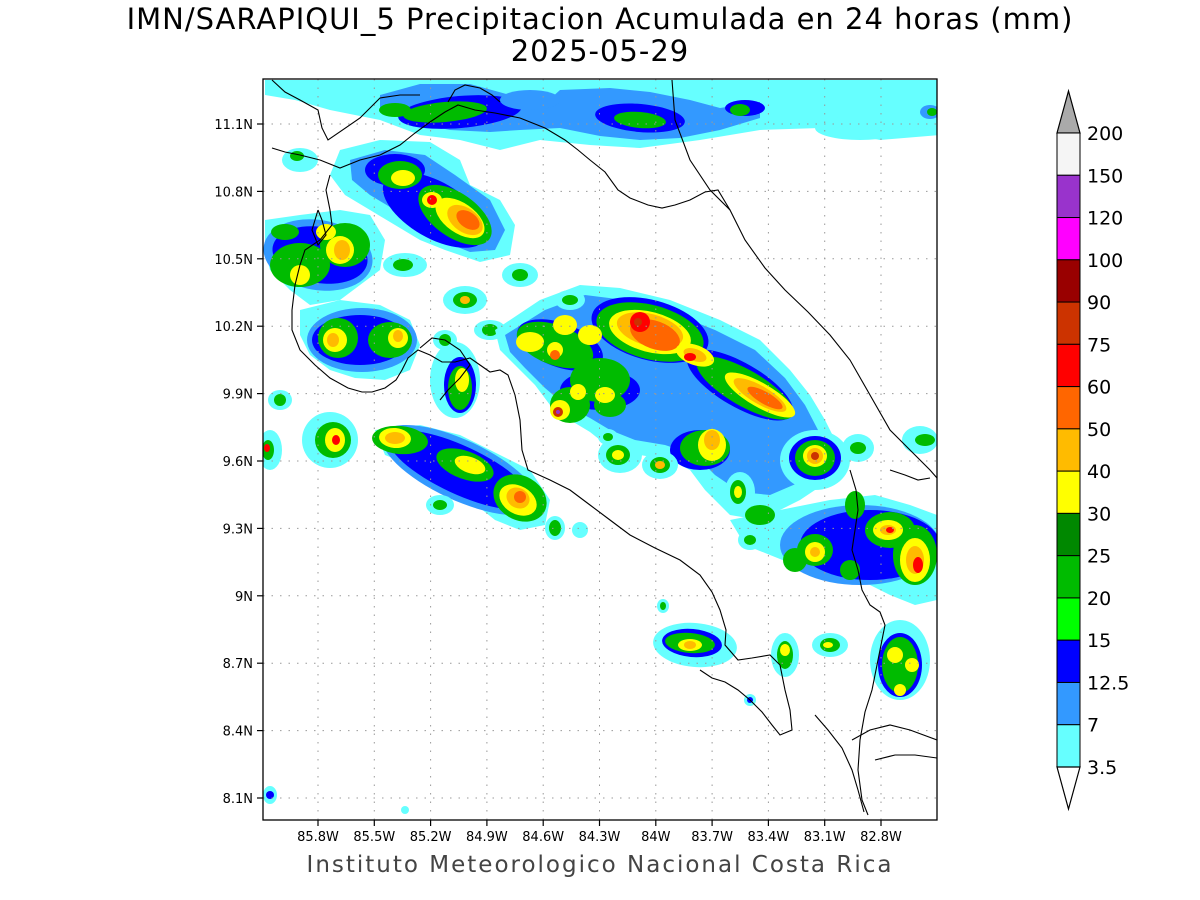 This screenshot has height=900, width=1200. I want to click on colorbar-label: 50, so click(1099, 430).